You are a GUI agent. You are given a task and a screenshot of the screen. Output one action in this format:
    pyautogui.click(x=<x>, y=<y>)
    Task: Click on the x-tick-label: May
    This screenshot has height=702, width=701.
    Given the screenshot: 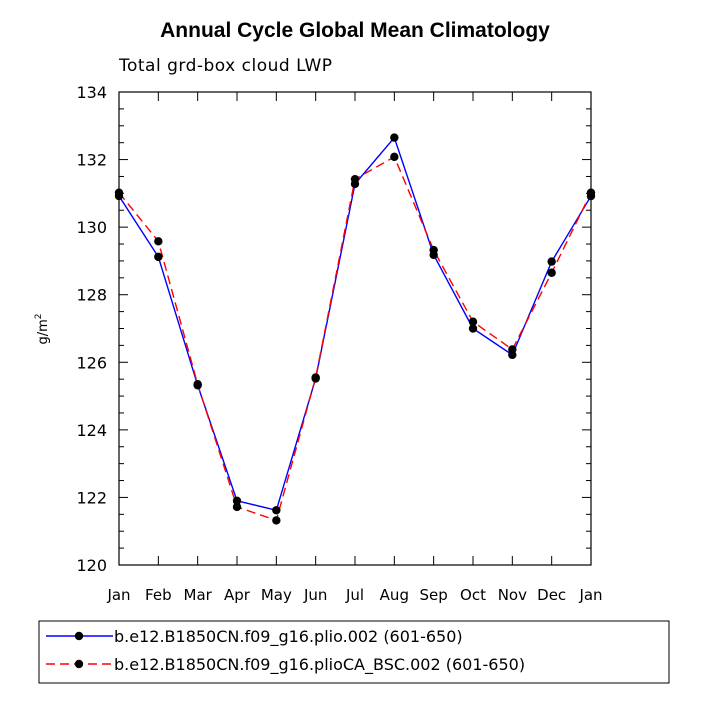 What is the action you would take?
    pyautogui.click(x=276, y=595)
    